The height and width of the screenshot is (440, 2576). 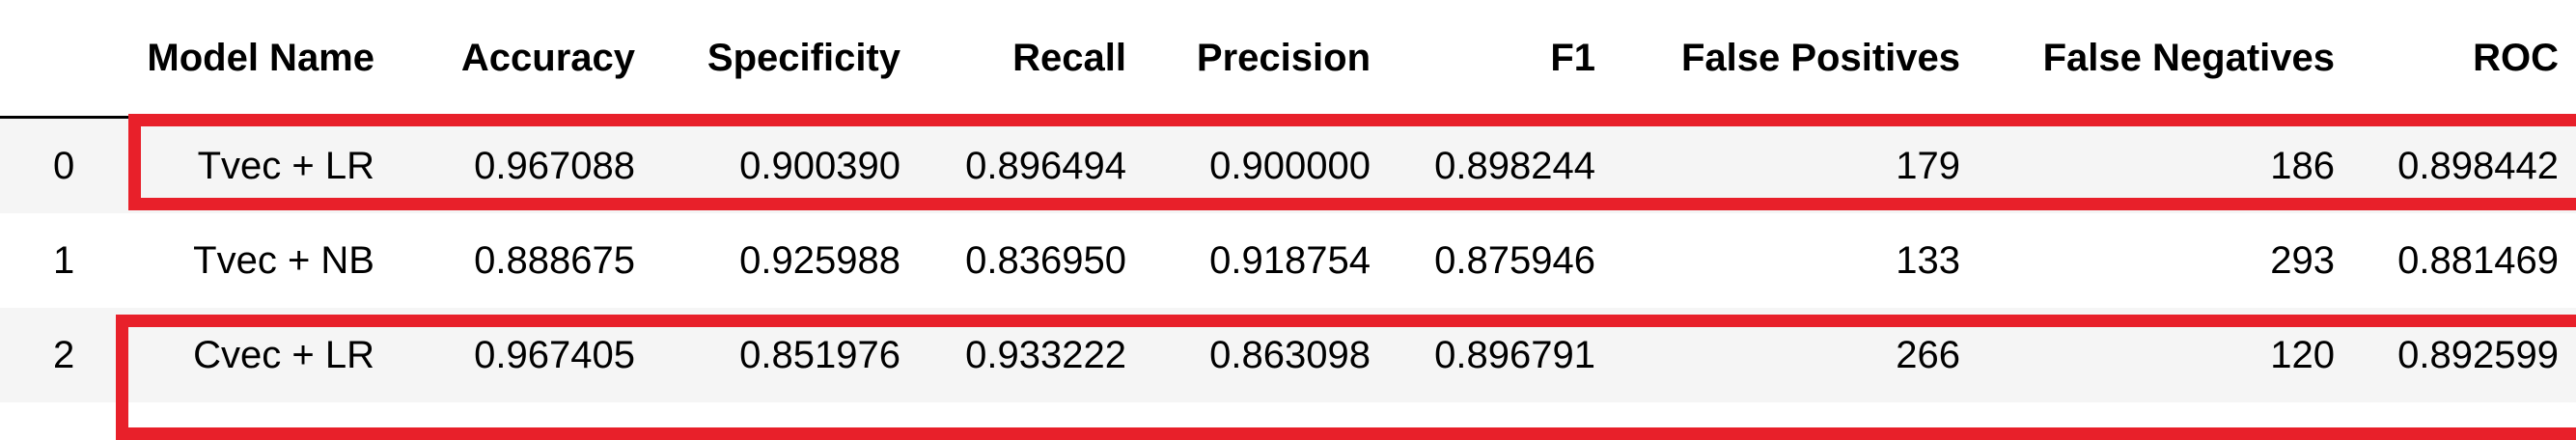 I want to click on cell-precision: 0.918754, so click(x=1266, y=260).